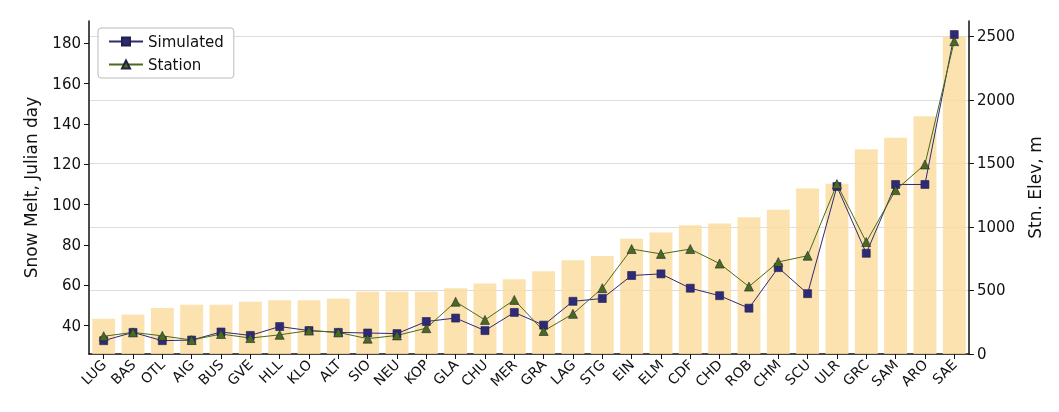 The height and width of the screenshot is (412, 1059). What do you see at coordinates (66, 164) in the screenshot?
I see `y-tick-label: 120` at bounding box center [66, 164].